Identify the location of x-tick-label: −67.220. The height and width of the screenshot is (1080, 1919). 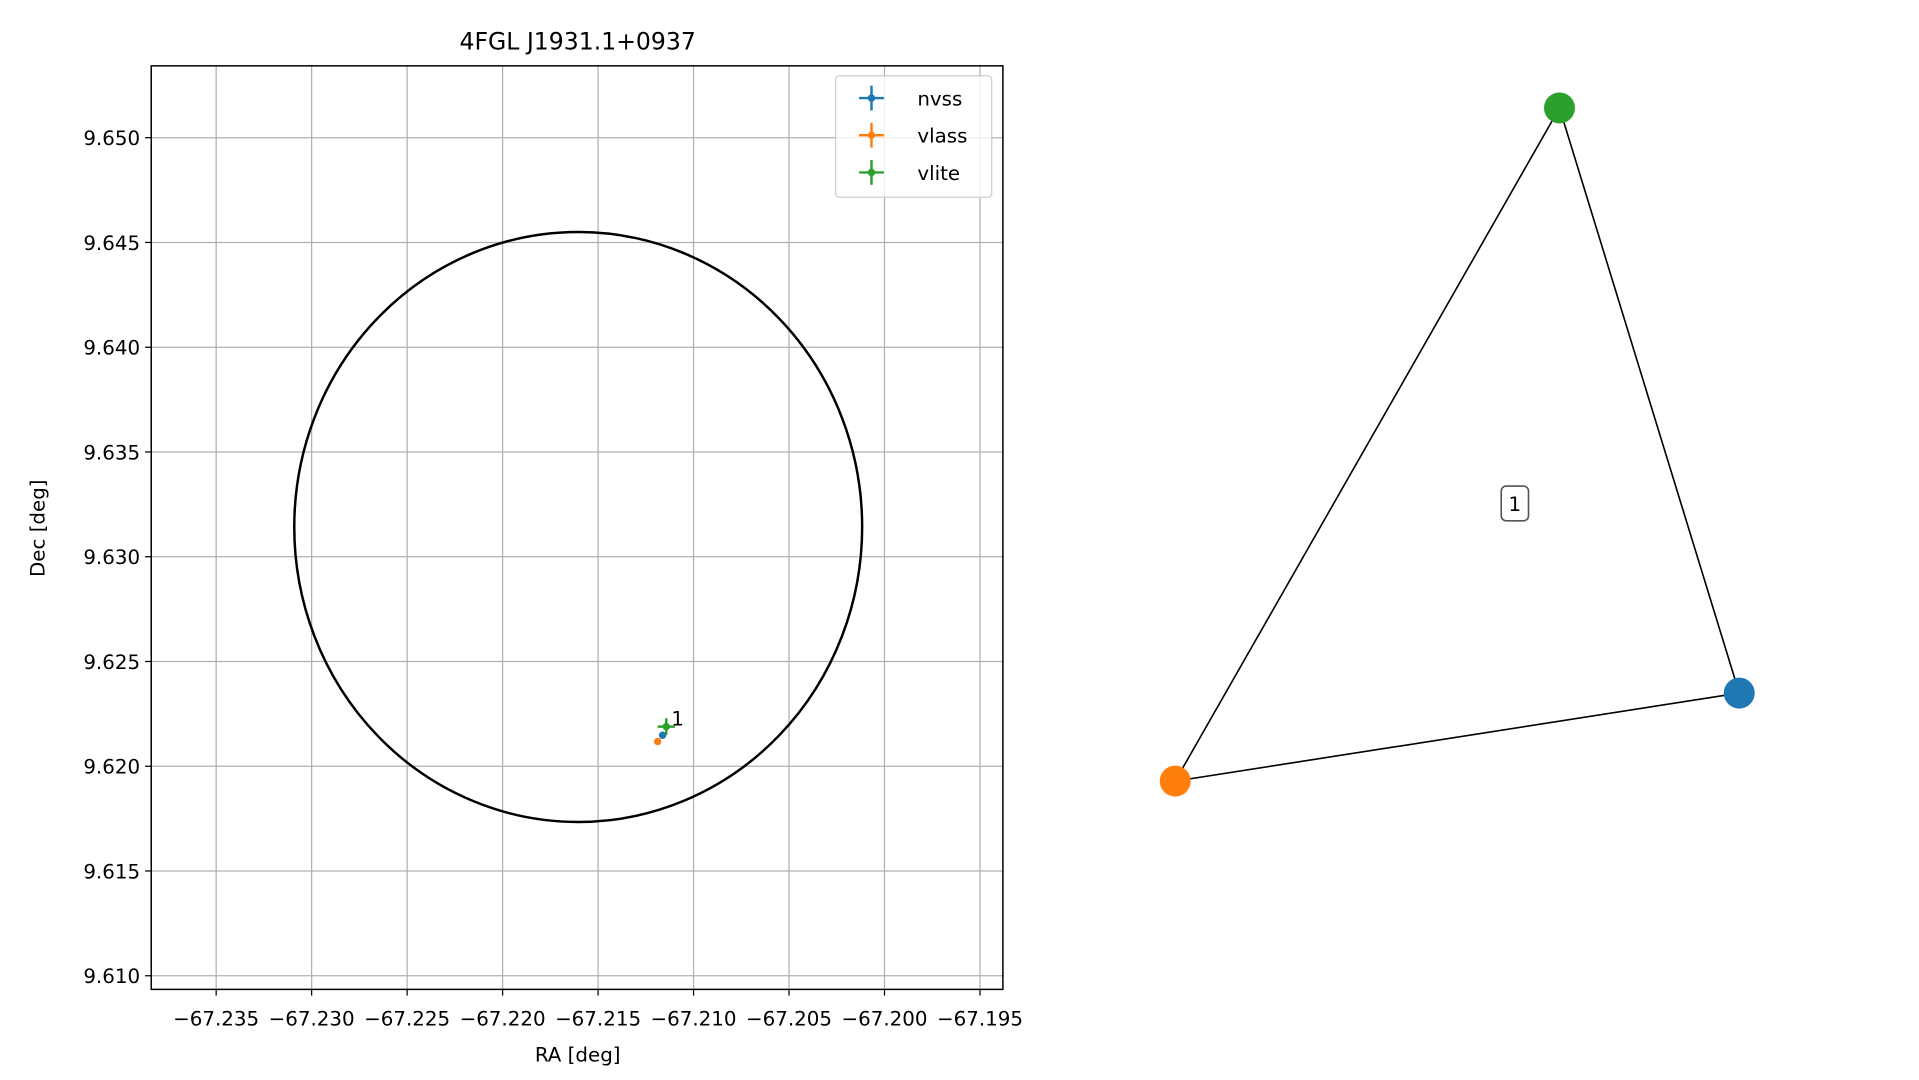
(503, 1018).